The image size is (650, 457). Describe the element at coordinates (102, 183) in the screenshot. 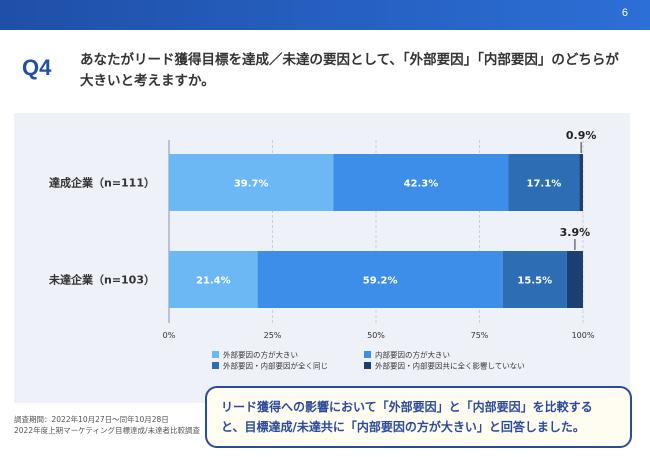

I see `category-label: 達成企業（n=111）` at that location.